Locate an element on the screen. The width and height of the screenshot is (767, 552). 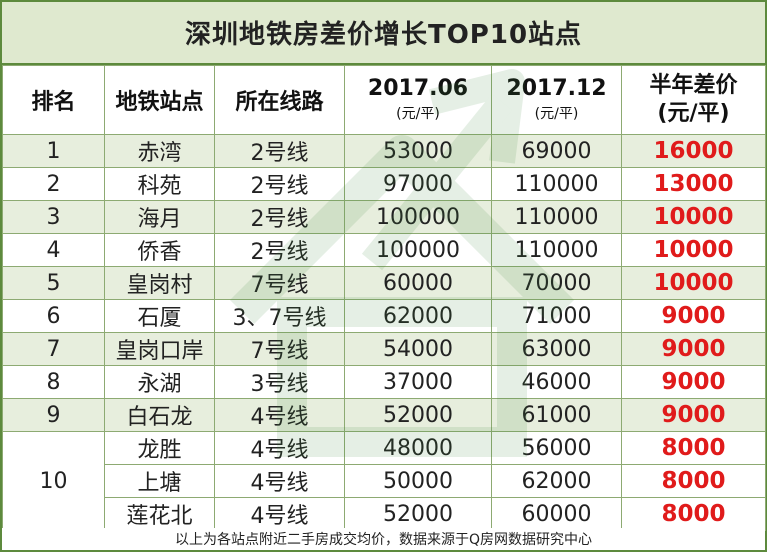
cell-price-2: 70000 is located at coordinates (556, 283).